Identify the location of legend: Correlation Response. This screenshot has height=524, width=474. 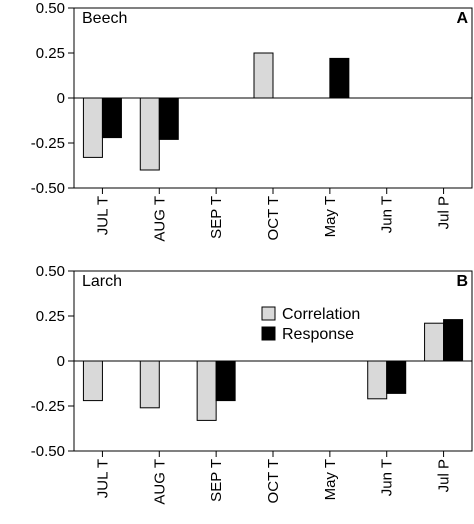
(310, 324).